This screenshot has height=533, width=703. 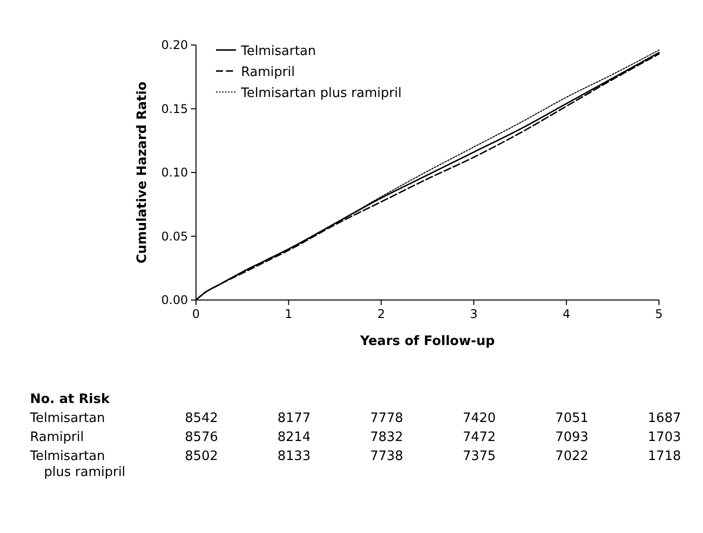 I want to click on text: 7778, so click(x=387, y=418).